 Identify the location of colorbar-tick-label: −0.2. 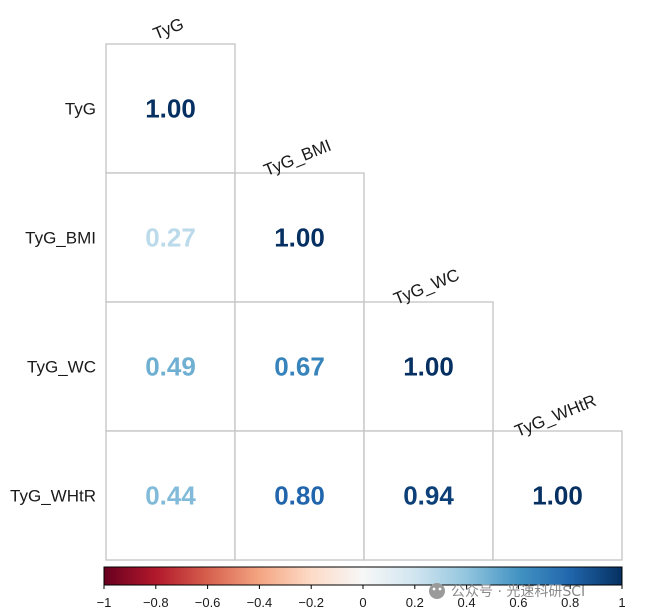
(311, 602).